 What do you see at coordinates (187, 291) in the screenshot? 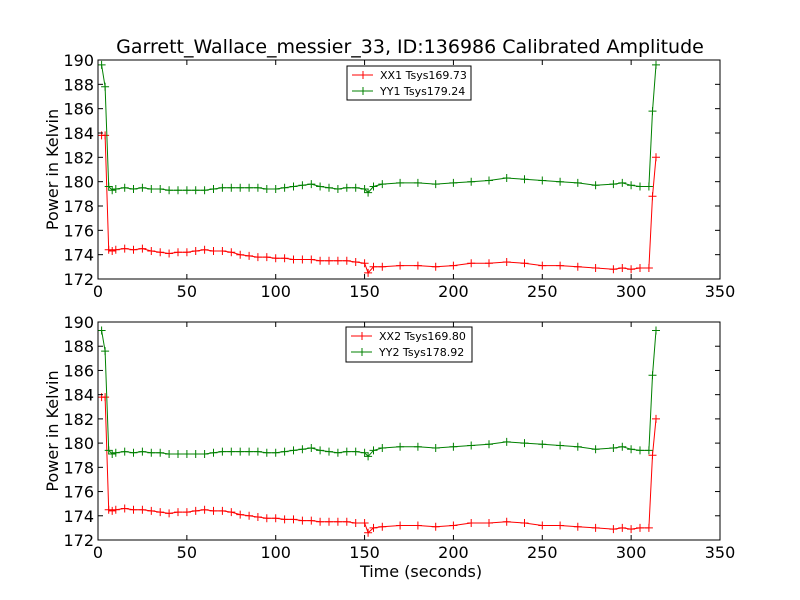
I see `x-tick-label: 50` at bounding box center [187, 291].